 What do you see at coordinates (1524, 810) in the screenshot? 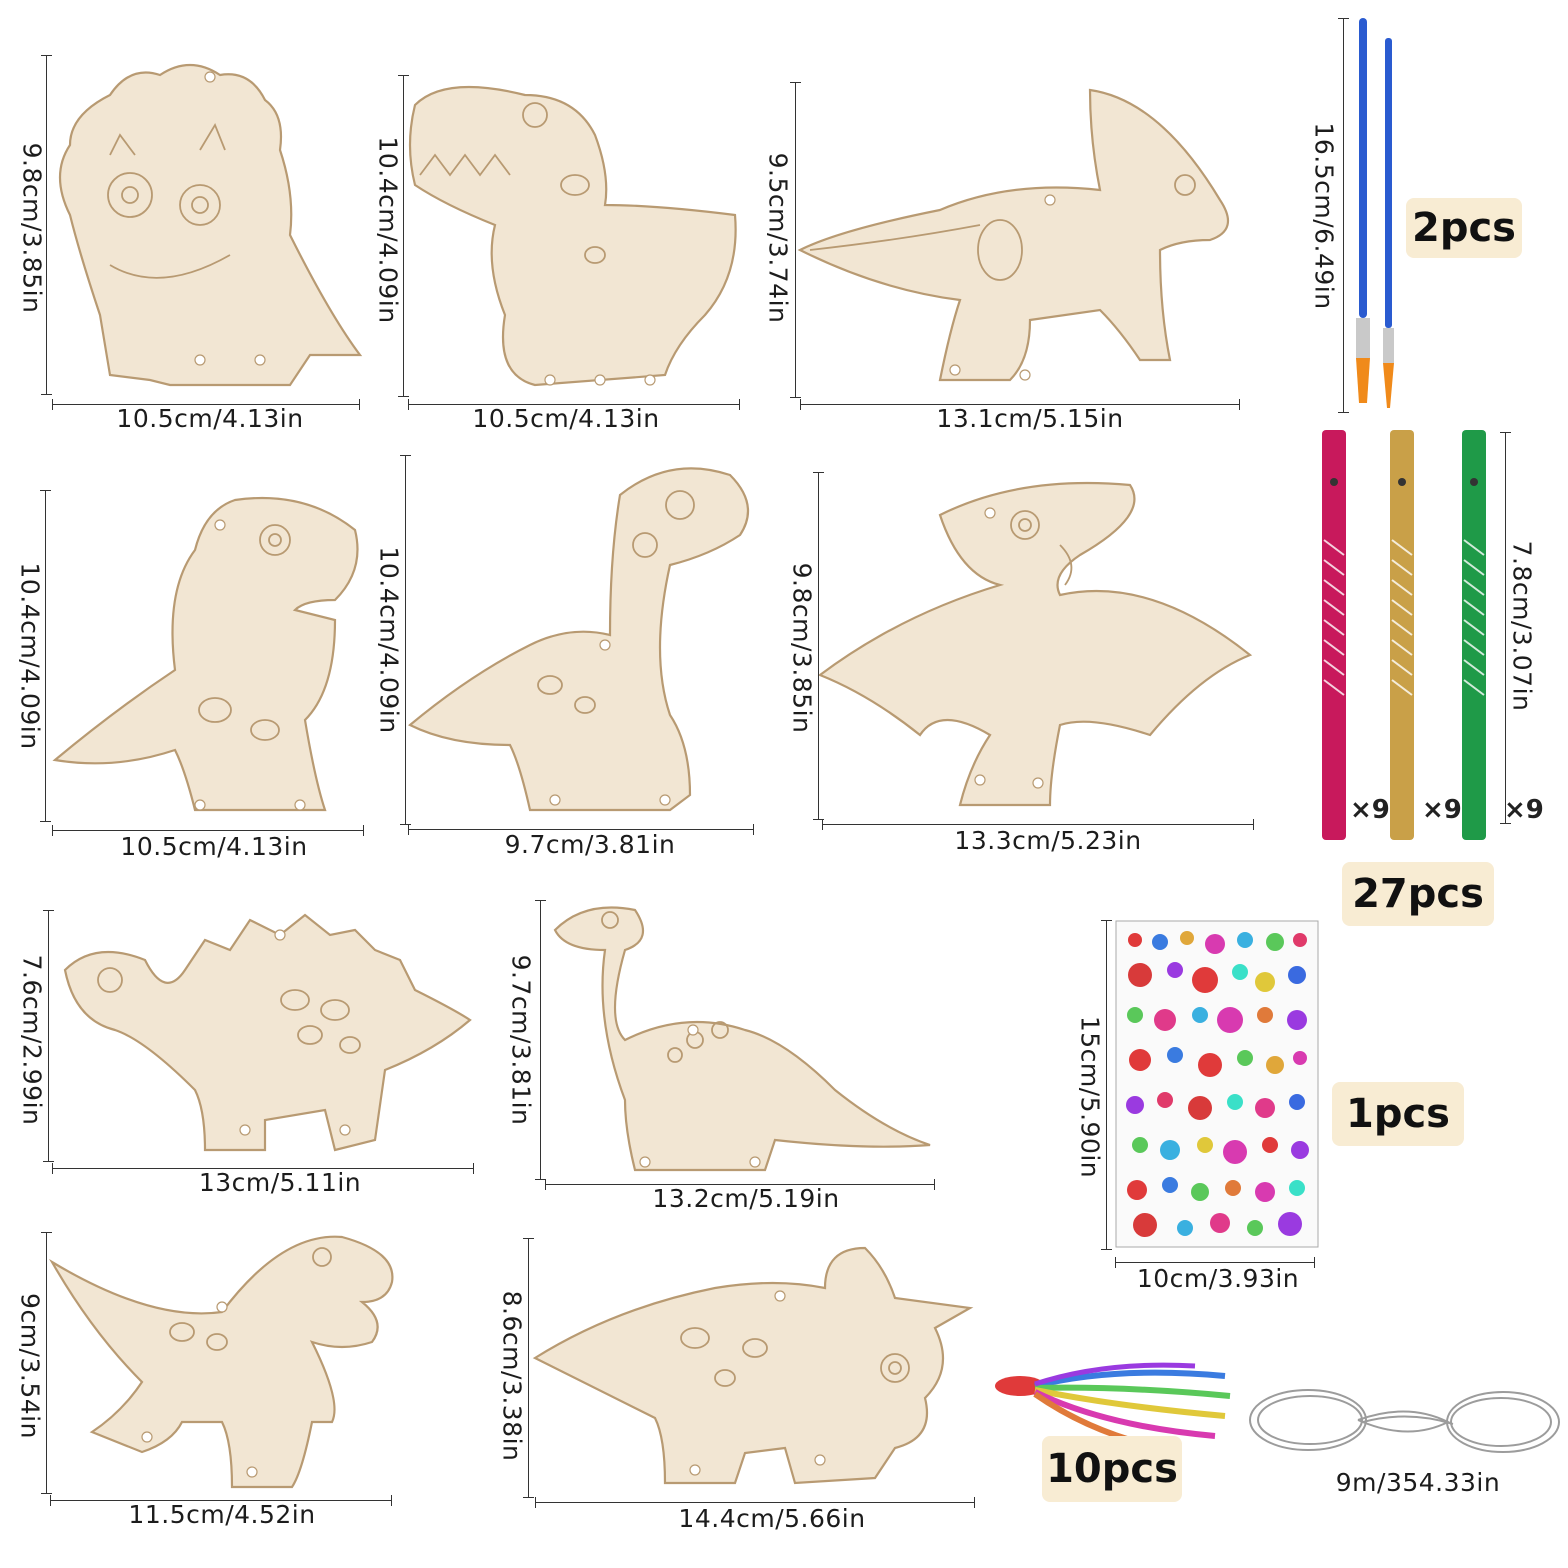
I see `tube-quantity-3: ×9` at bounding box center [1524, 810].